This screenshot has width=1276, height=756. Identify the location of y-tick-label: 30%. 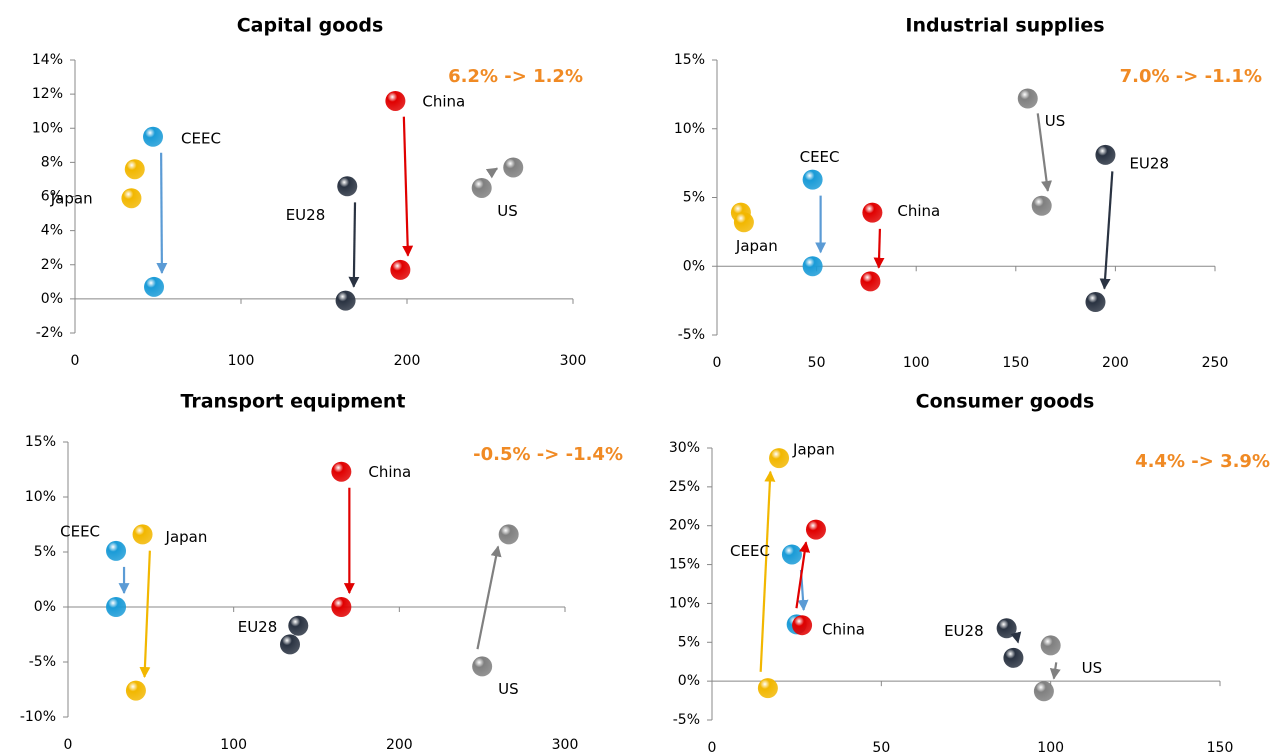
(684, 448).